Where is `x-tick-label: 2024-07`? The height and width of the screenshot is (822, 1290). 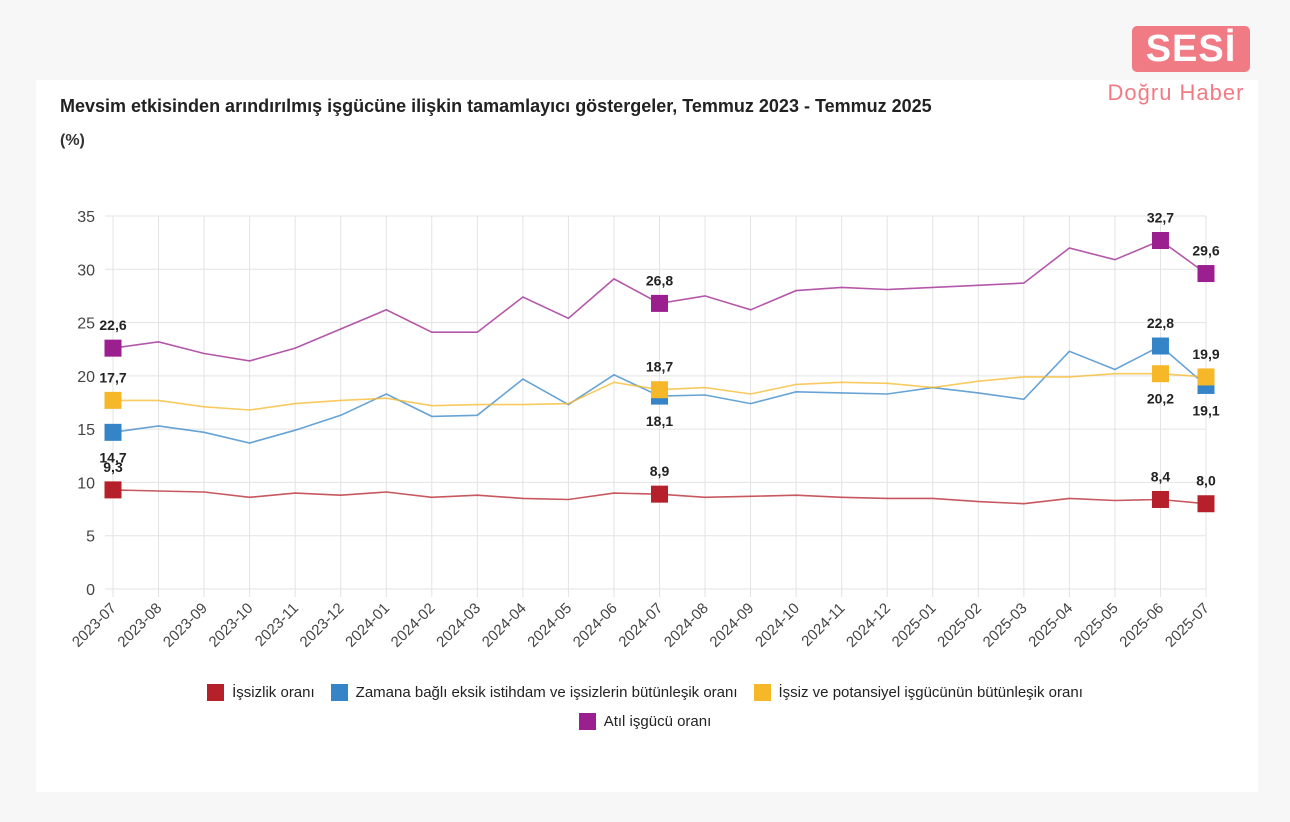
x-tick-label: 2024-07 is located at coordinates (640, 625).